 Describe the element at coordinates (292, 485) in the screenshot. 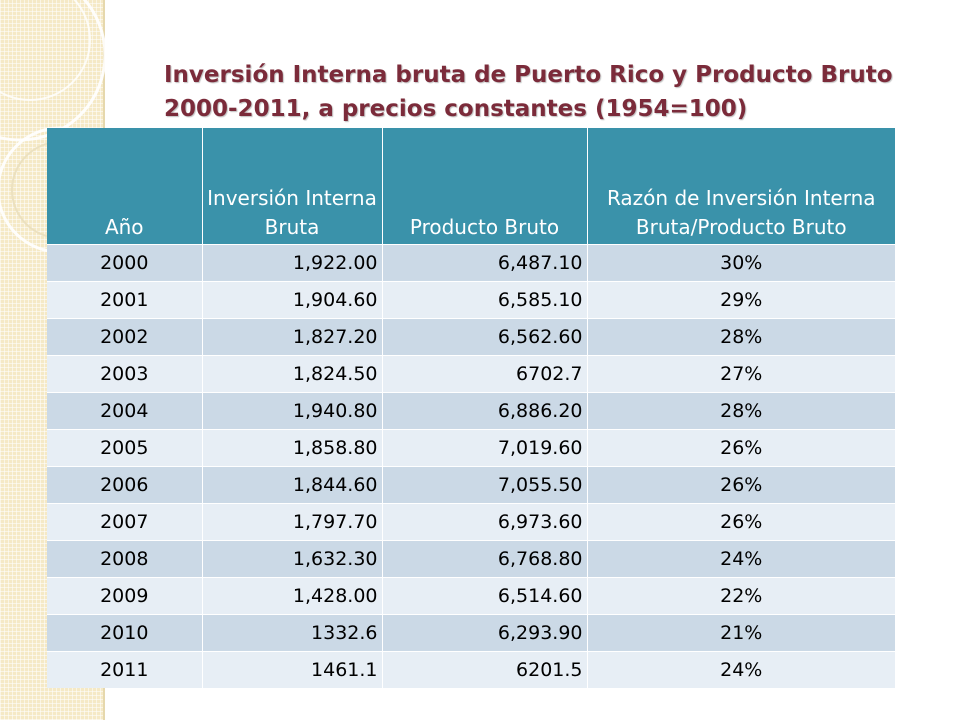

I see `cell-investment: 1,844.60` at that location.